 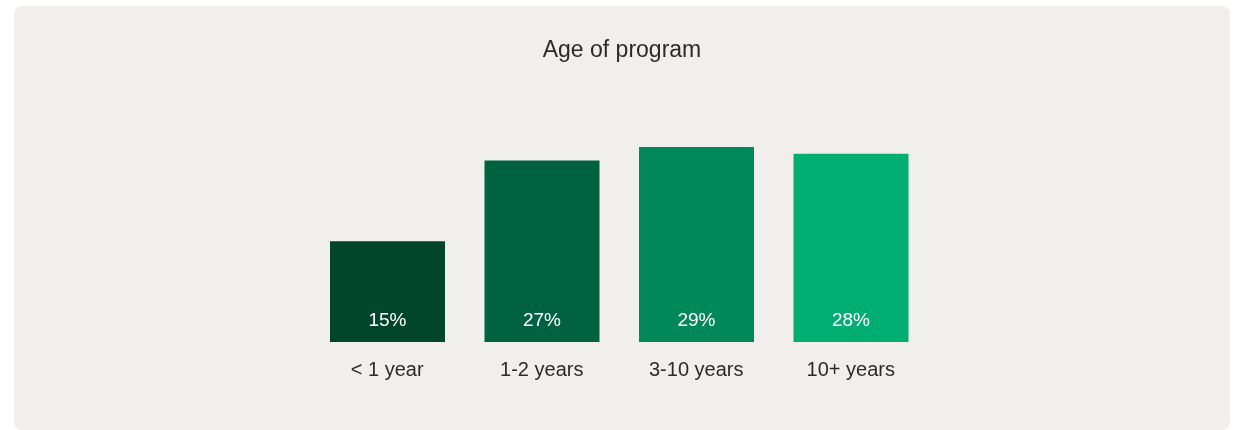 What do you see at coordinates (696, 369) in the screenshot?
I see `x-tick-label: 3-10 years` at bounding box center [696, 369].